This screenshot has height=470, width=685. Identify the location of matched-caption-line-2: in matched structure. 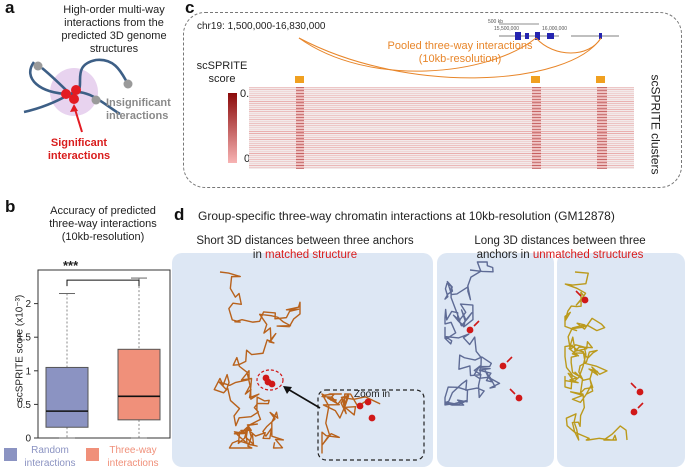
(305, 255).